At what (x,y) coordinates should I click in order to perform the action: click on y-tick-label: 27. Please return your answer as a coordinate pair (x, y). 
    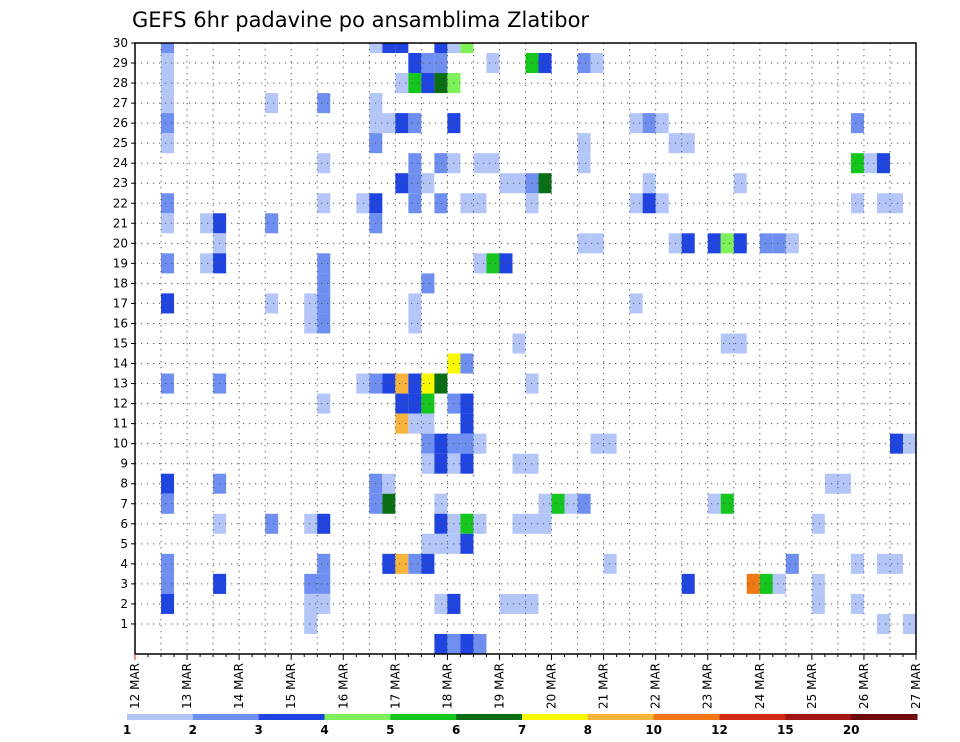
    Looking at the image, I should click on (120, 103).